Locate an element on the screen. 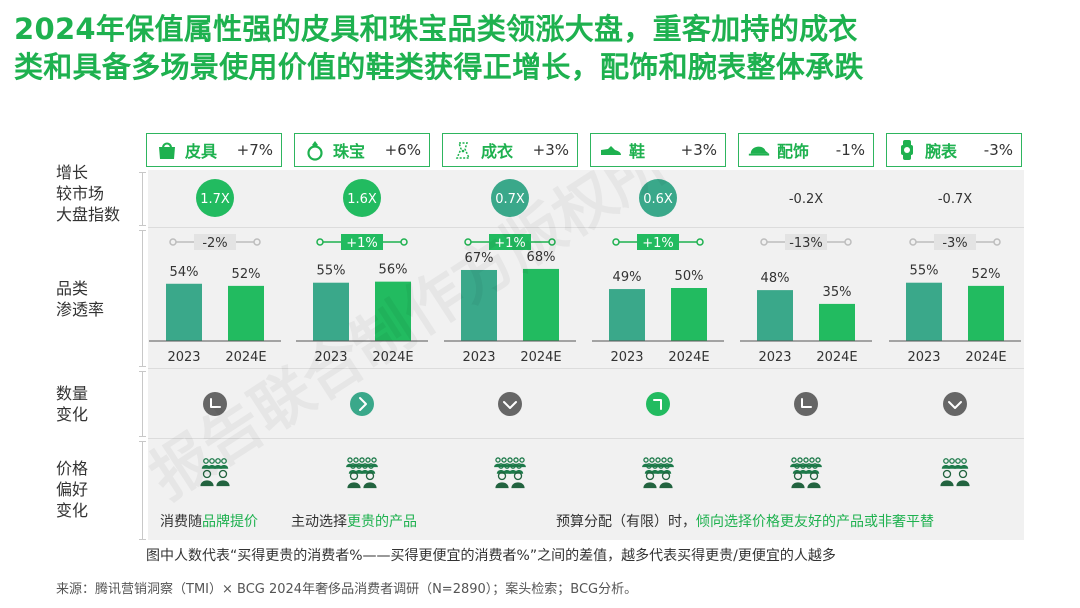  diff-label: -13% is located at coordinates (806, 243).